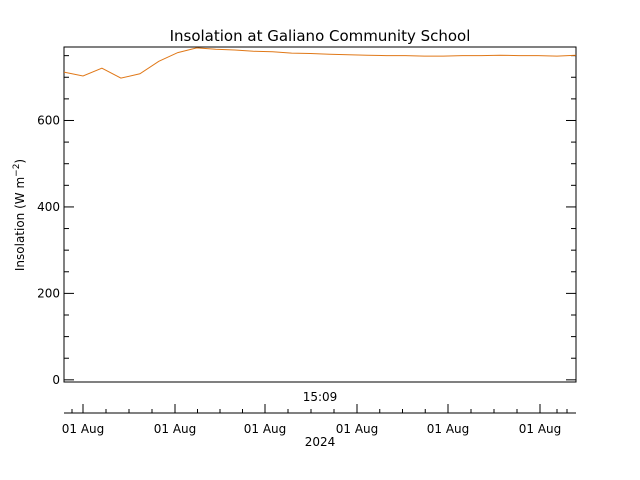 This screenshot has width=640, height=480. What do you see at coordinates (17, 170) in the screenshot?
I see `y-axis-label-exponent: −2` at bounding box center [17, 170].